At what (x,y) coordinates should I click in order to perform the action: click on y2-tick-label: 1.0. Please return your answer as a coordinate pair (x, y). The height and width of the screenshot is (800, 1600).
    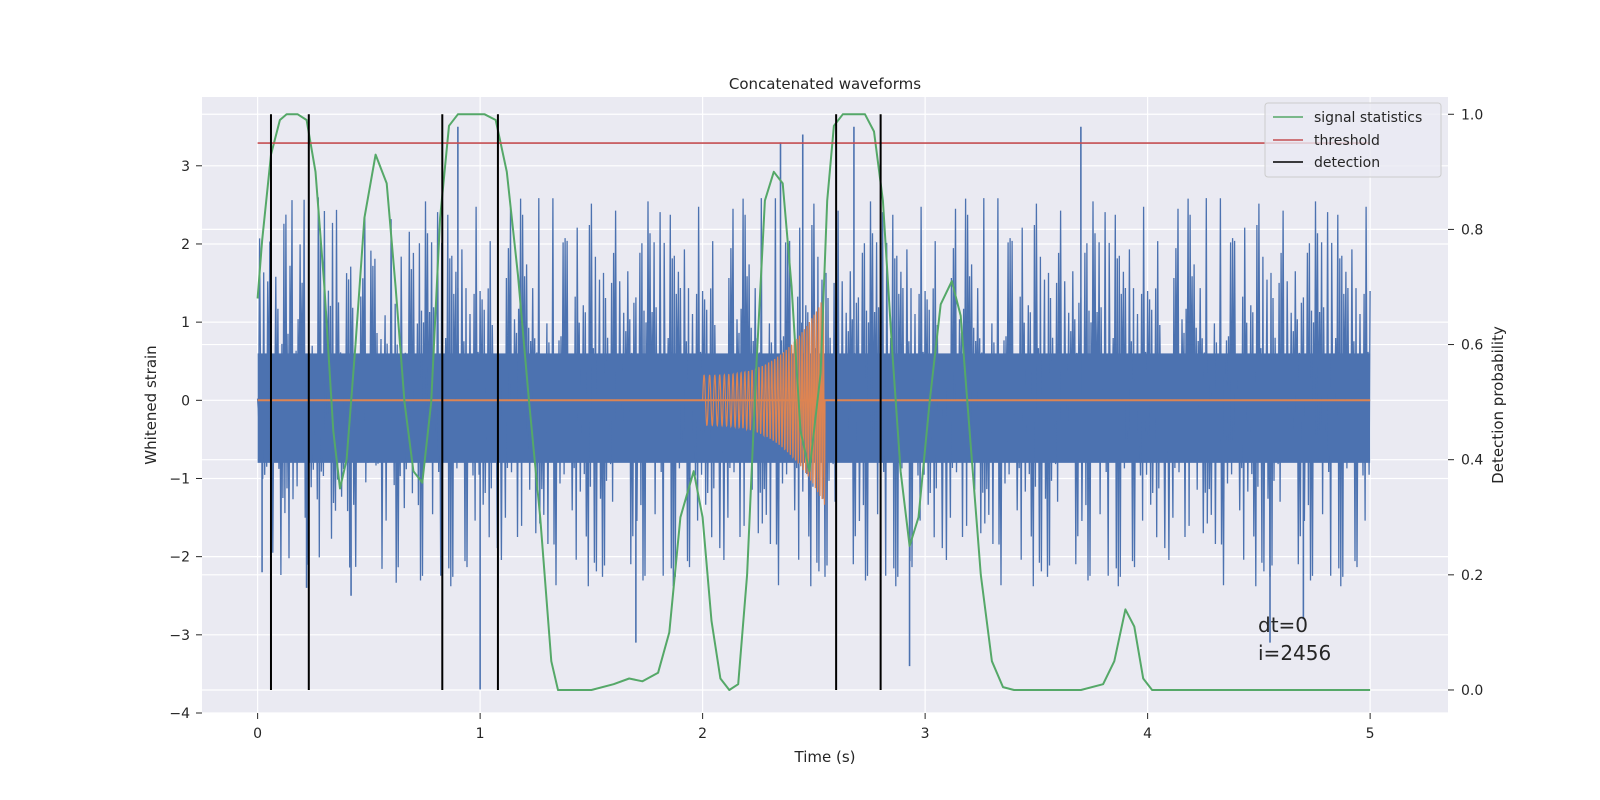
    Looking at the image, I should click on (1472, 115).